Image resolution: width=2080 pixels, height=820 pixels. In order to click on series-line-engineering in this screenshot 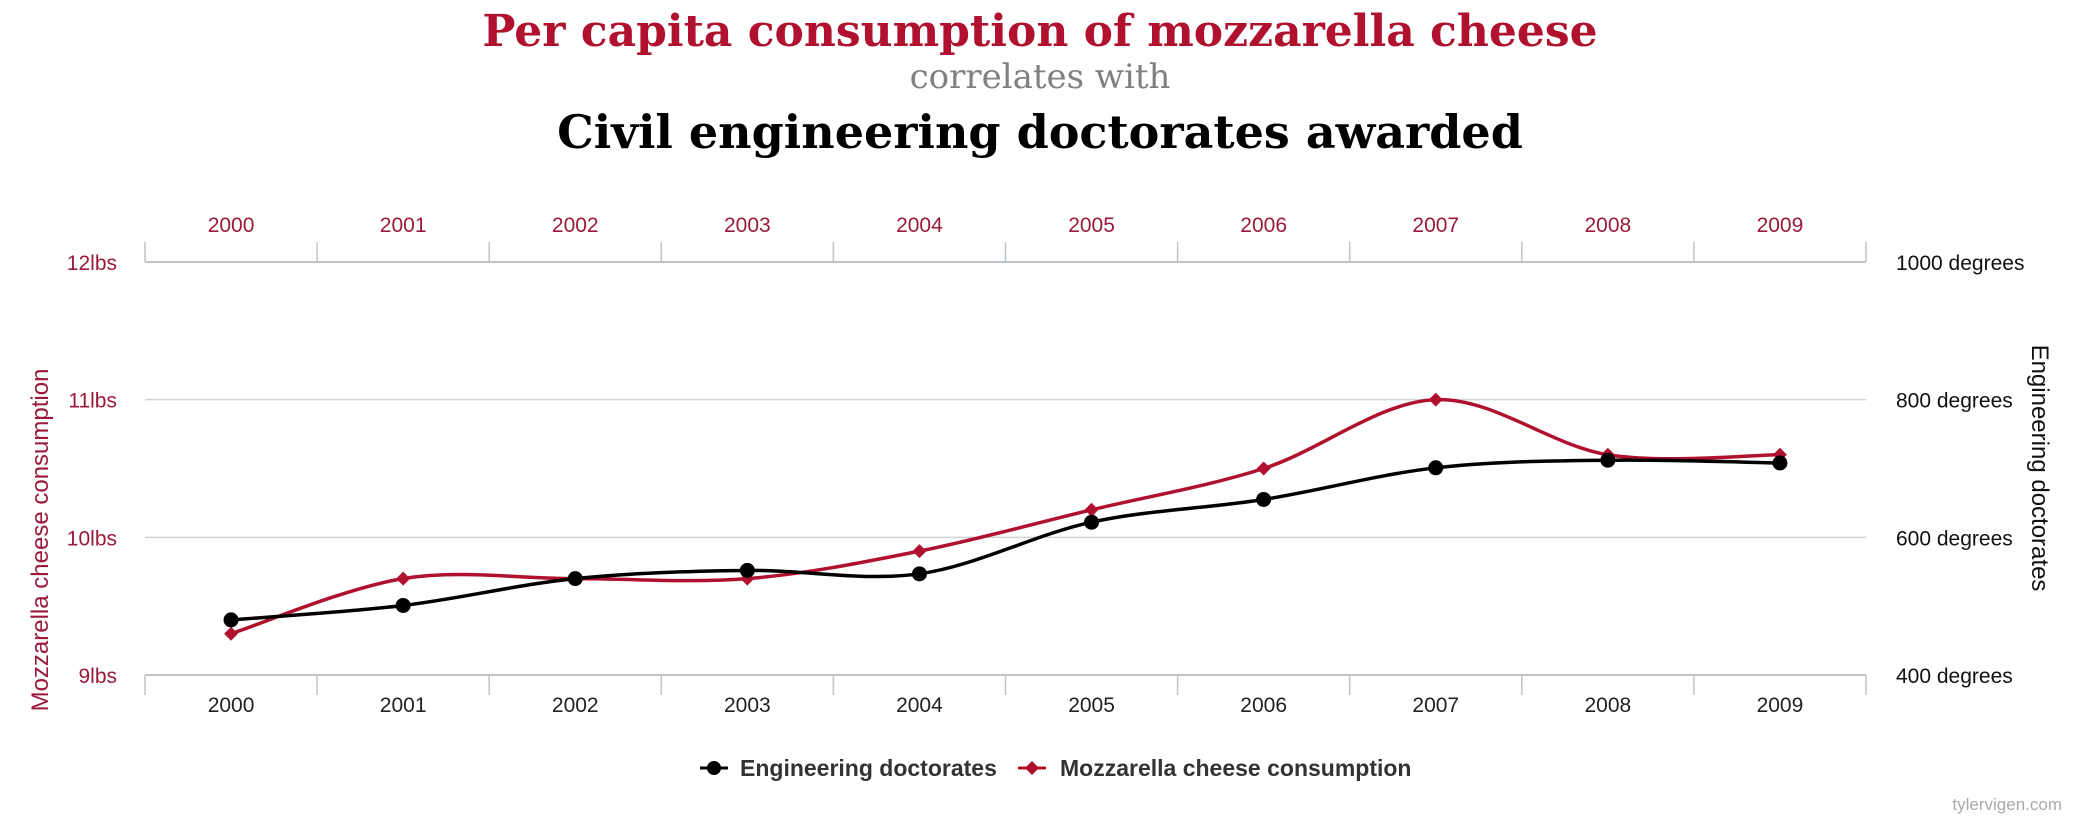, I will do `click(1005, 540)`.